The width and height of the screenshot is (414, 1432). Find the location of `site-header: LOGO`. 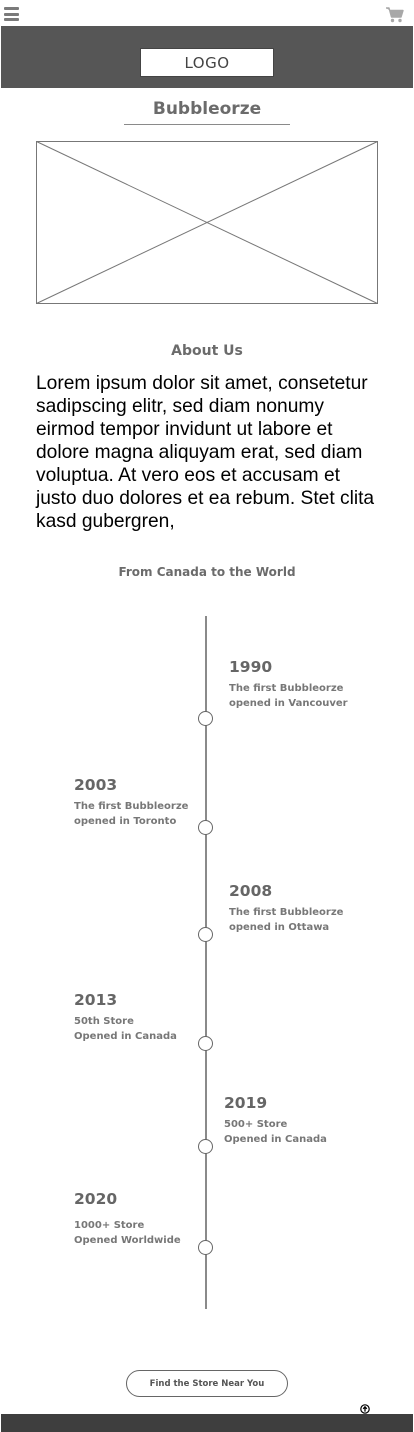

site-header: LOGO is located at coordinates (207, 57).